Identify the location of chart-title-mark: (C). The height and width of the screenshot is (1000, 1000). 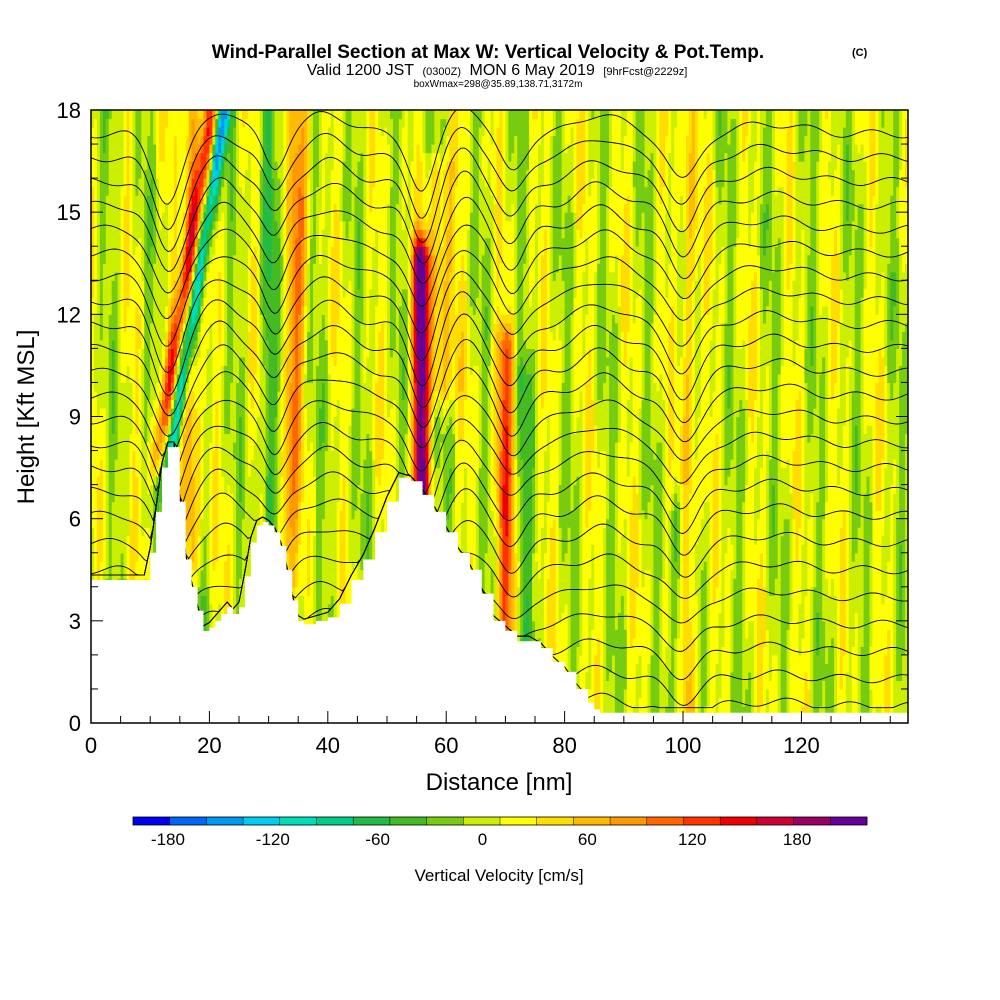
(860, 53).